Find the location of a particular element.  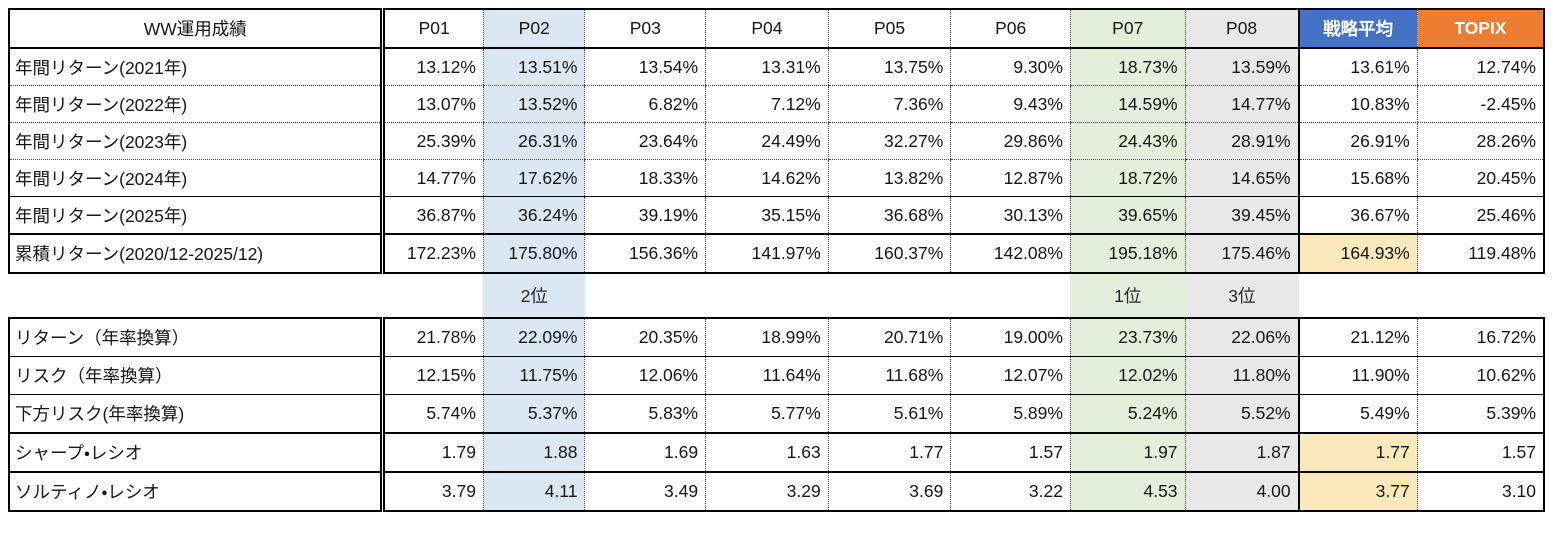

col-header-p07: P07 is located at coordinates (1127, 29).